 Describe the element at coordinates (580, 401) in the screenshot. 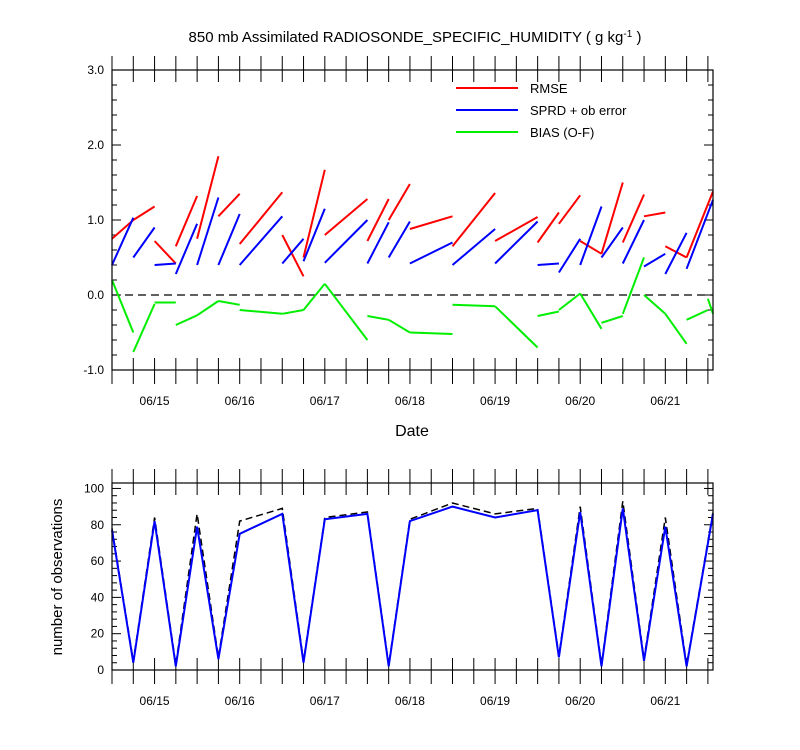

I see `top-xtick-label: 06/20` at that location.